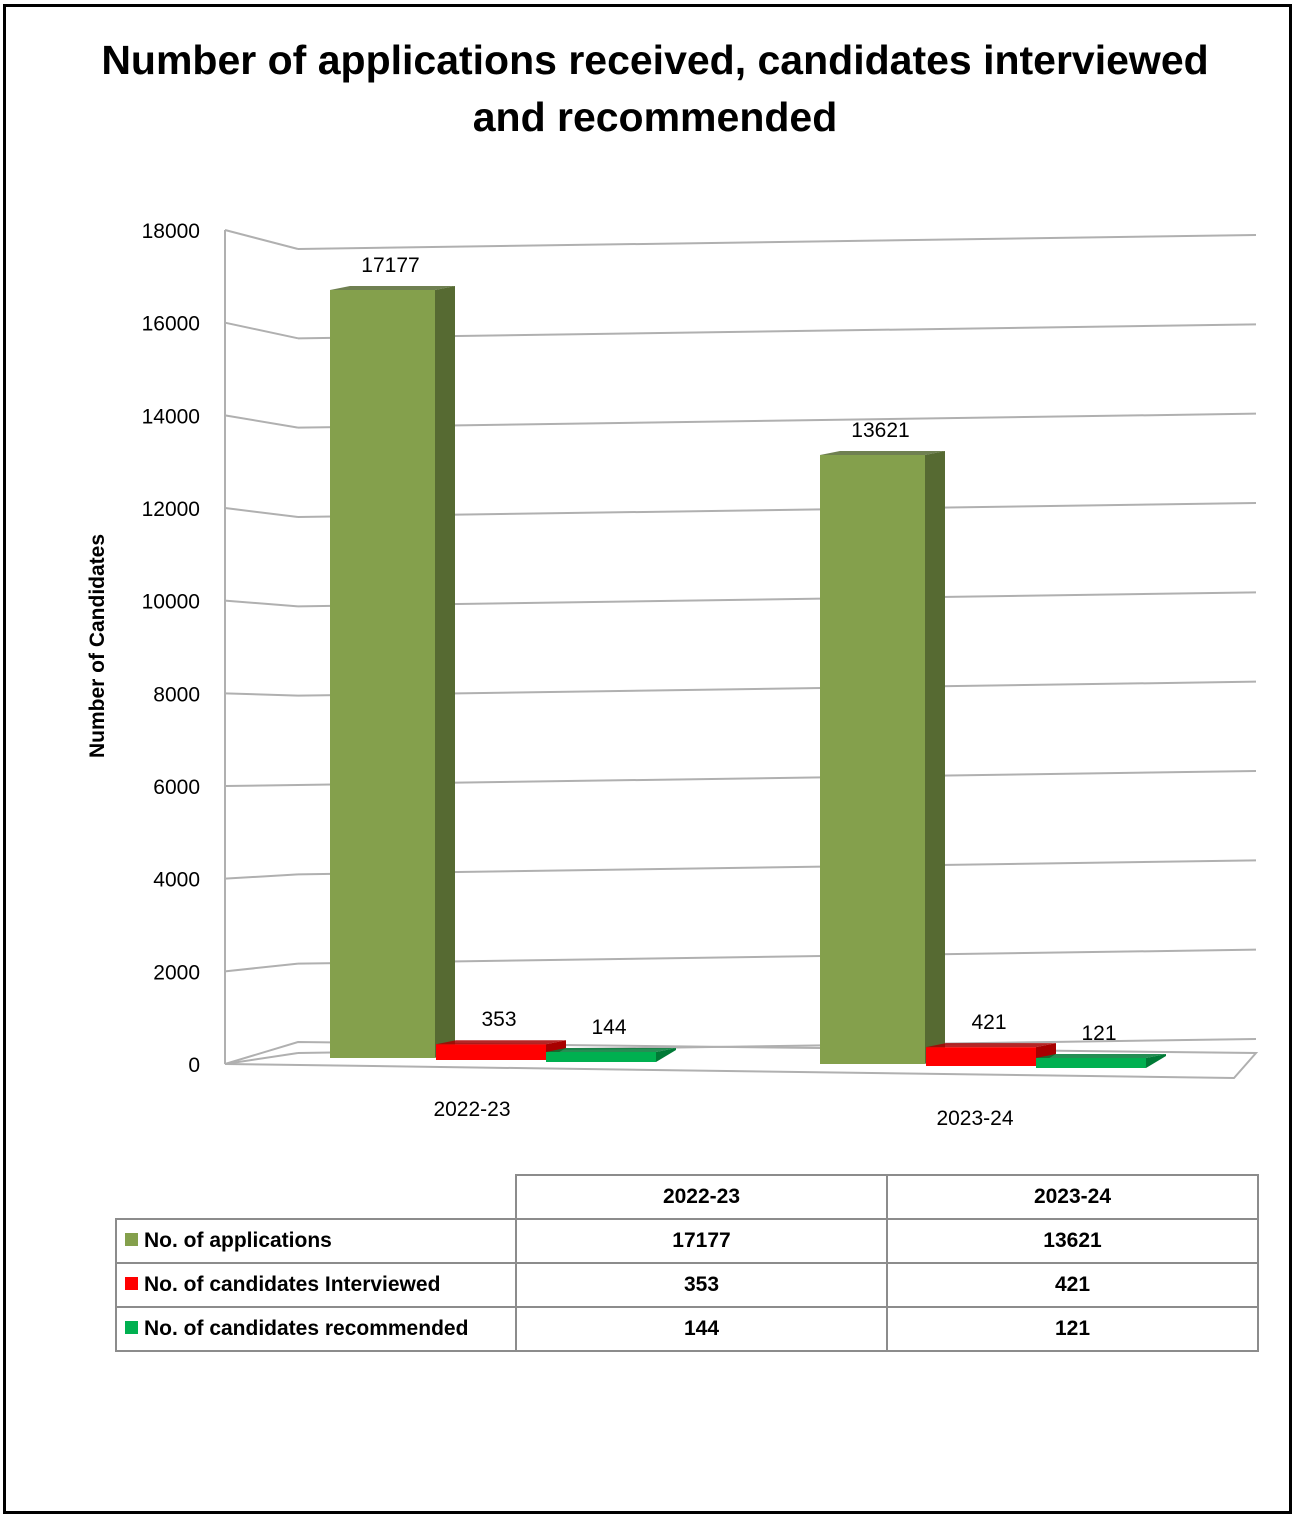  What do you see at coordinates (741, 1060) in the screenshot?
I see `chart-floor` at bounding box center [741, 1060].